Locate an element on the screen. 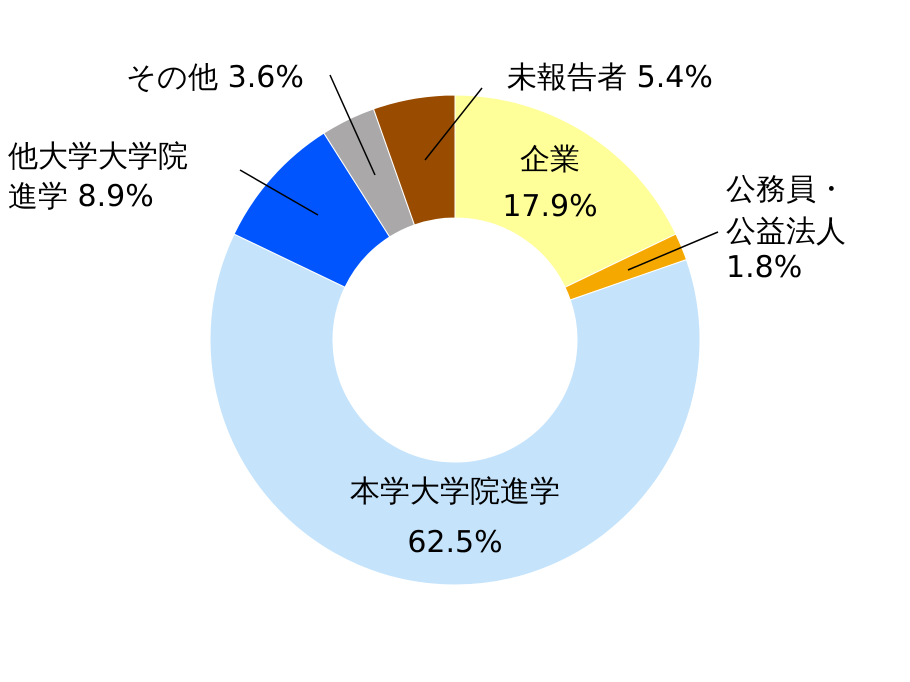 The image size is (910, 682). slice-label: その他 3.6% is located at coordinates (215, 77).